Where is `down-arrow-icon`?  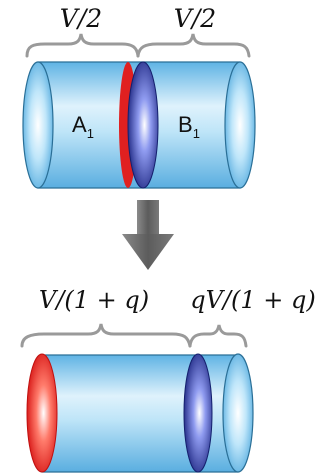 down-arrow-icon is located at coordinates (148, 235).